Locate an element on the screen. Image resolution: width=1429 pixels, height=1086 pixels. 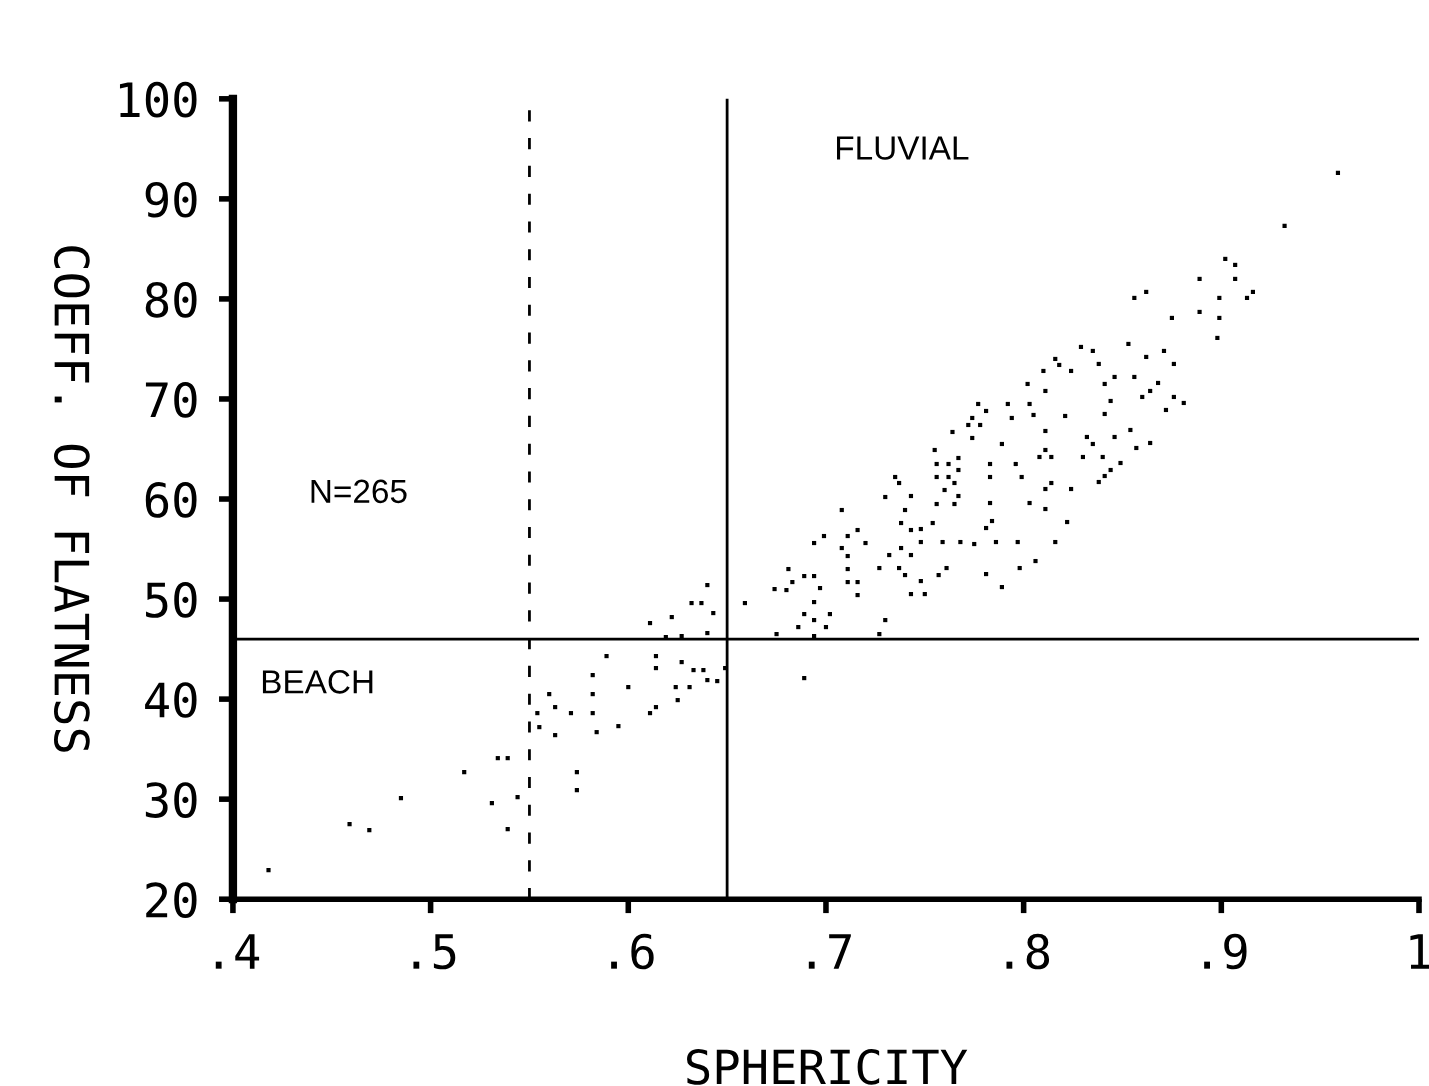
y-tick-label: 50 is located at coordinates (171, 600).